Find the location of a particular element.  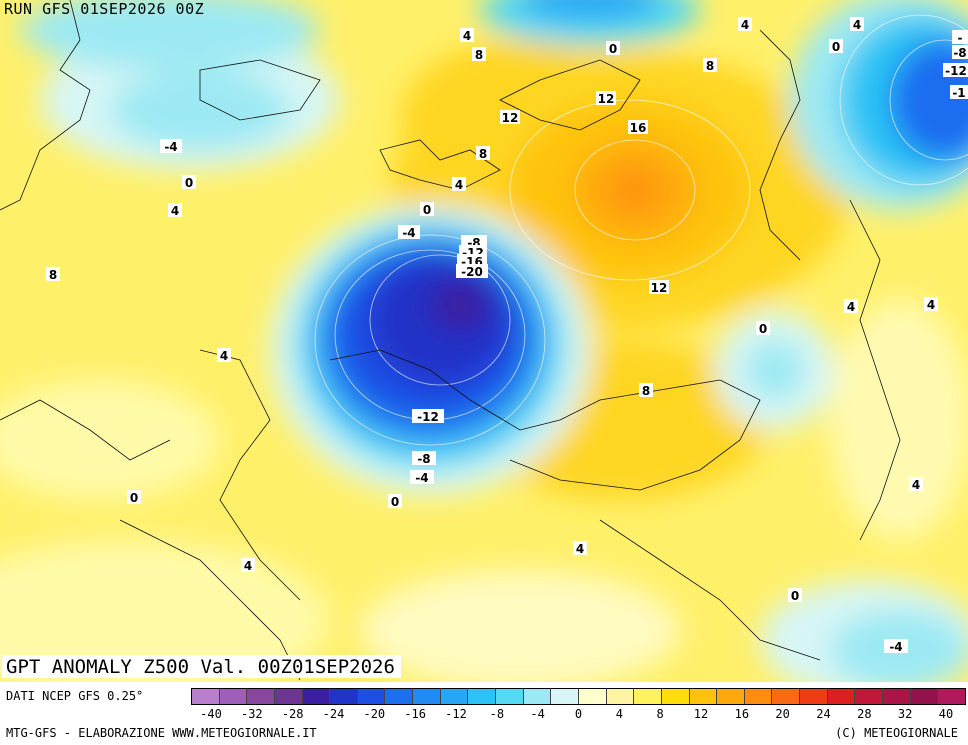

color-legend is located at coordinates (578, 696).